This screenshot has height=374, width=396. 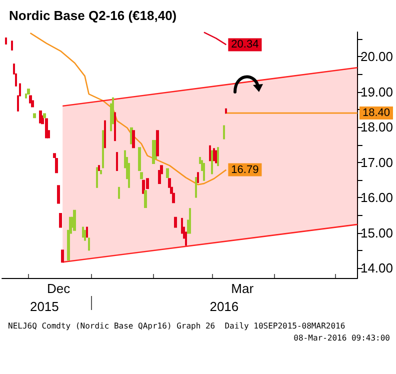 I want to click on x2-tick-label: 2016, so click(x=224, y=306).